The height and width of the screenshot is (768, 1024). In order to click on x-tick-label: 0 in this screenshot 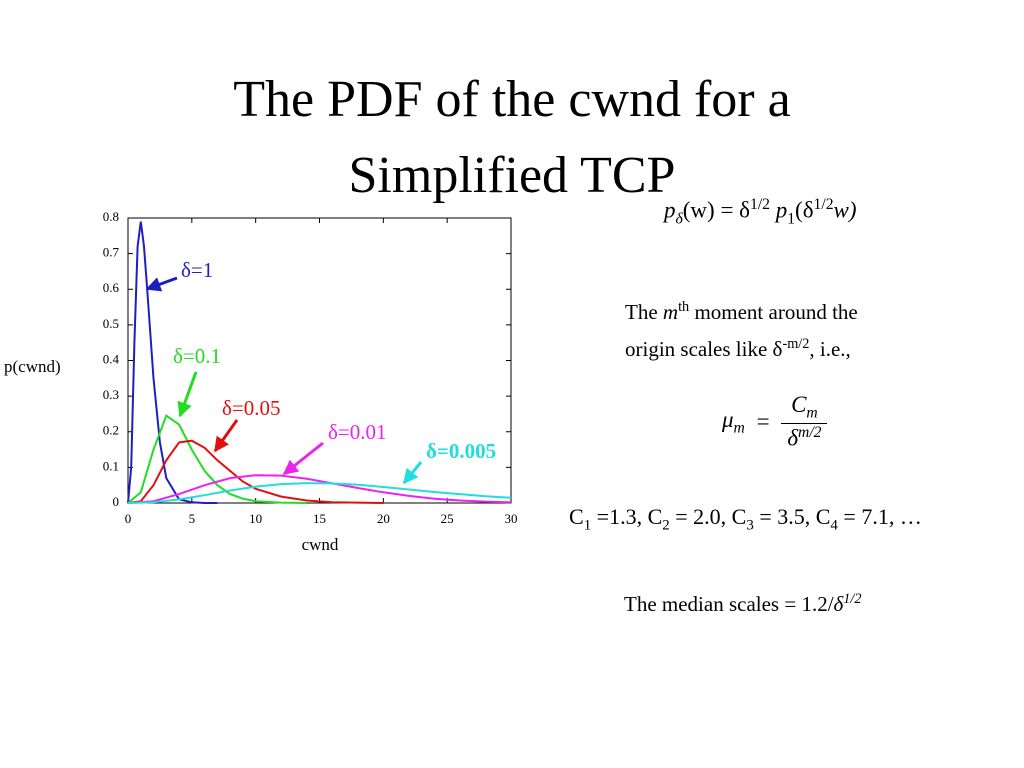, I will do `click(128, 518)`.